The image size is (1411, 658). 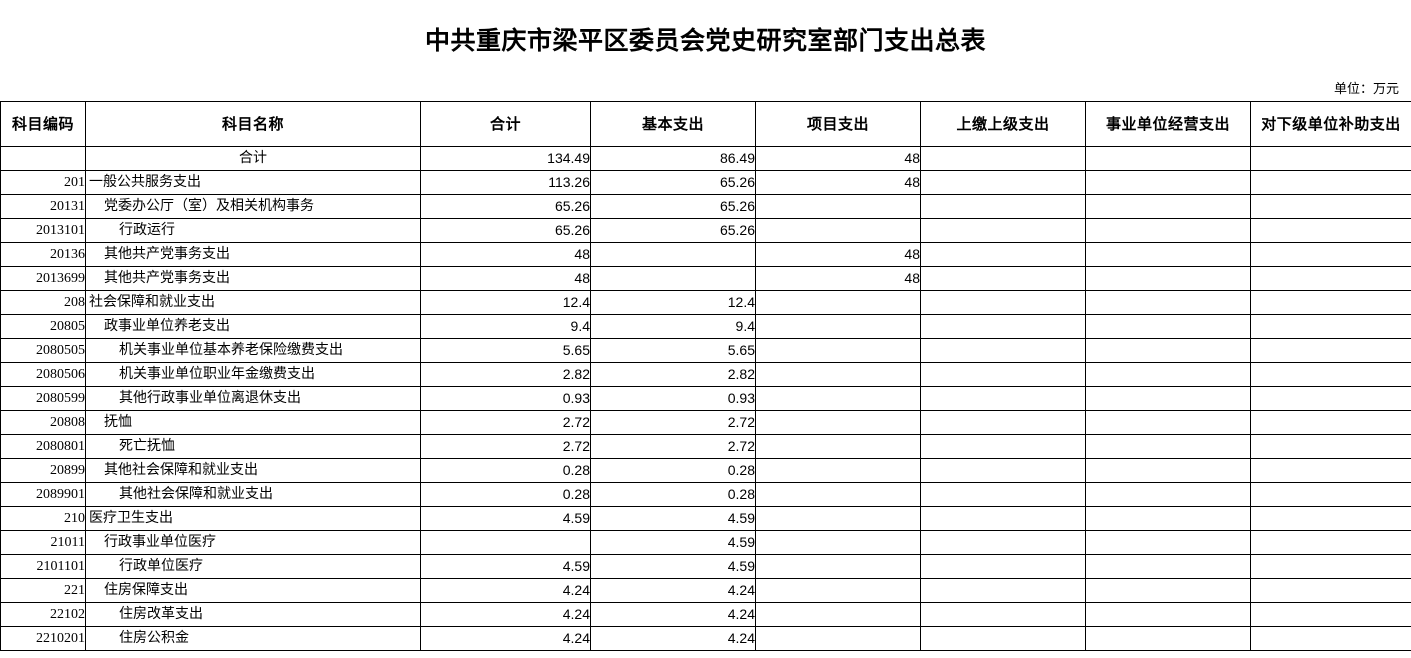 I want to click on table-row: 20808 抚恤 2.72 2.72, so click(x=705, y=422).